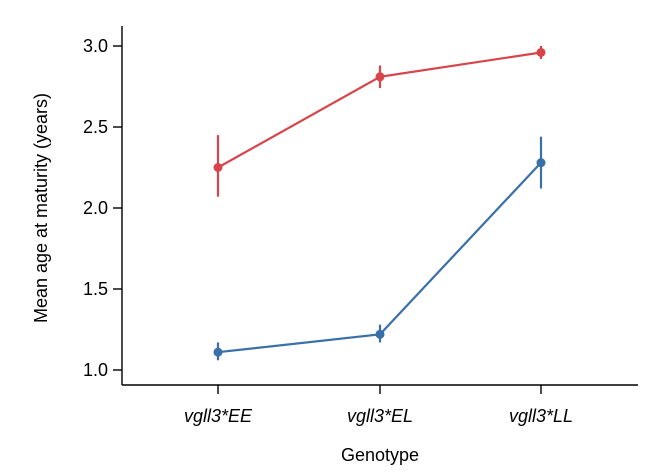 This screenshot has height=473, width=659. What do you see at coordinates (380, 455) in the screenshot?
I see `x-axis-title: Genotype` at bounding box center [380, 455].